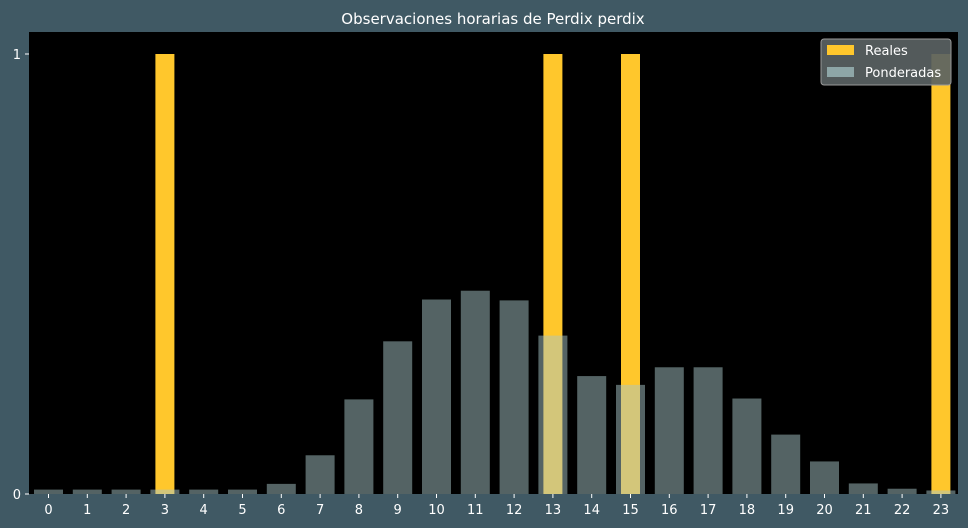 This screenshot has width=968, height=528. I want to click on x-tick-label-12: 12, so click(514, 510).